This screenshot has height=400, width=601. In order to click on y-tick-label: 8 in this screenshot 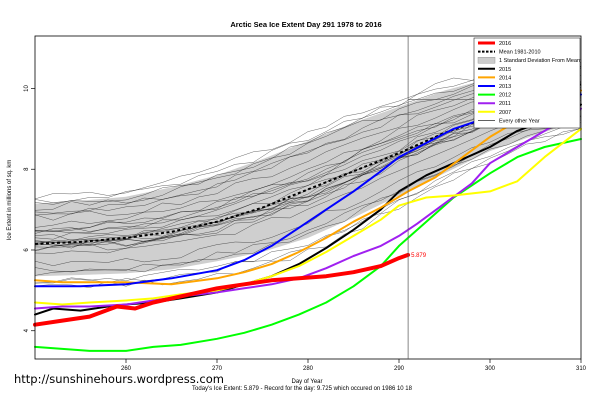, I will do `click(27, 169)`.